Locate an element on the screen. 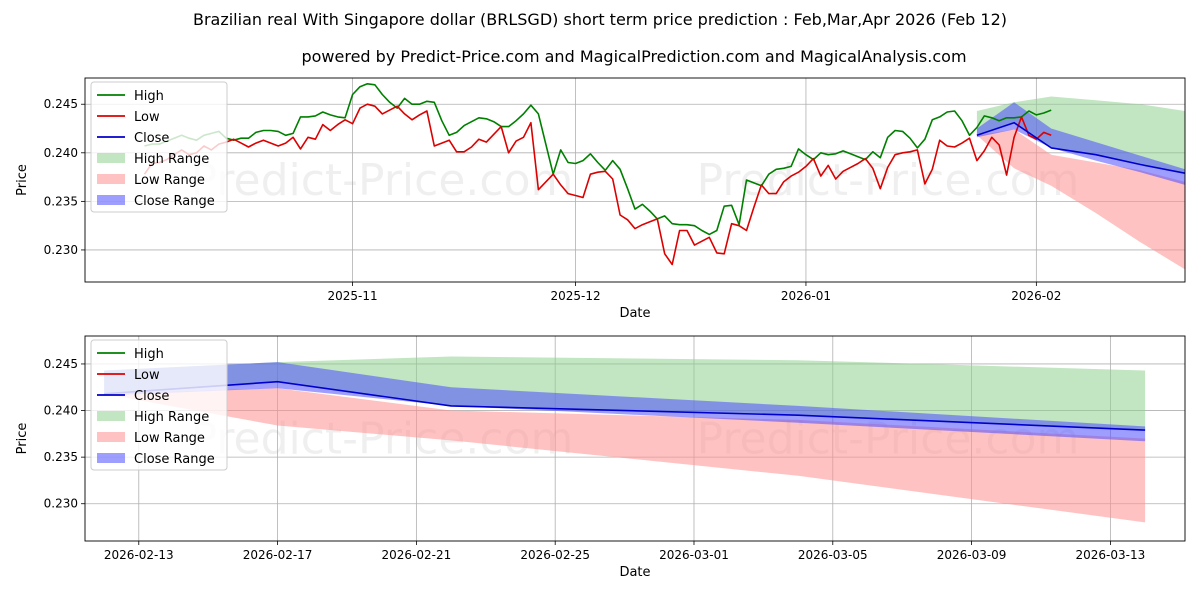 The height and width of the screenshot is (600, 1200). low-range-band is located at coordinates (1080, 199).